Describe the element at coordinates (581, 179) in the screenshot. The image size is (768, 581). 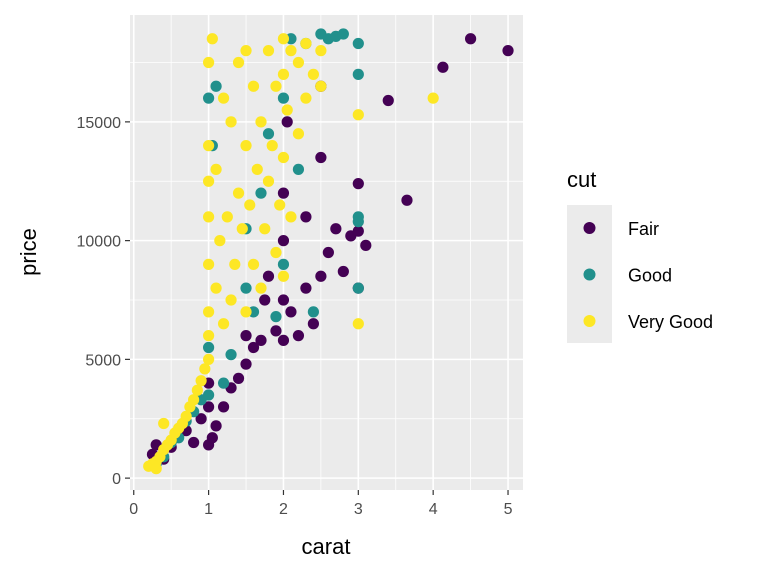
I see `legend-title: cut` at that location.